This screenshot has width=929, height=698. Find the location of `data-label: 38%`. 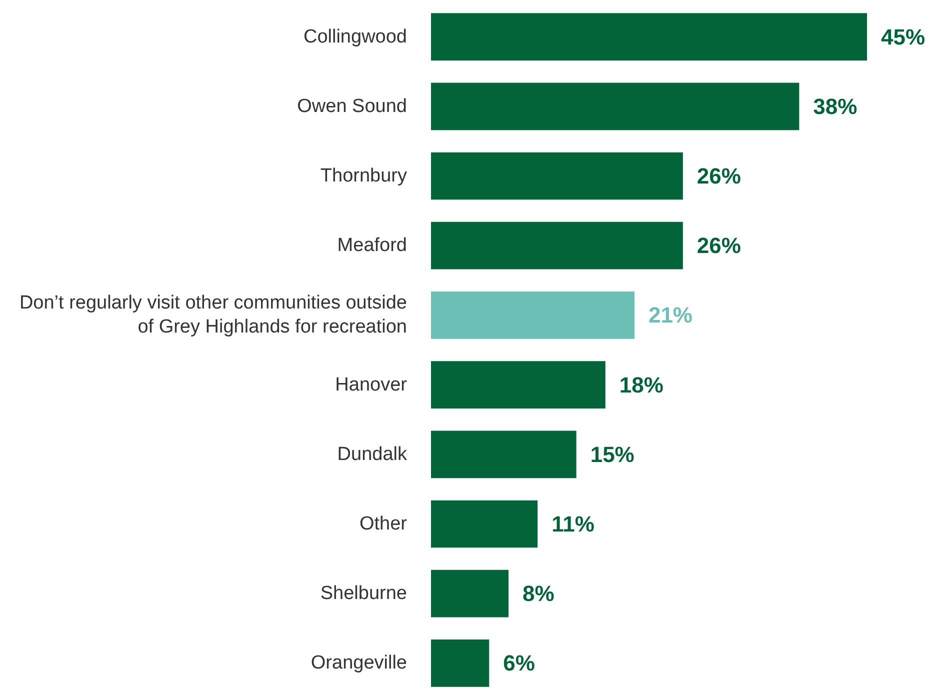

data-label: 38% is located at coordinates (835, 106).